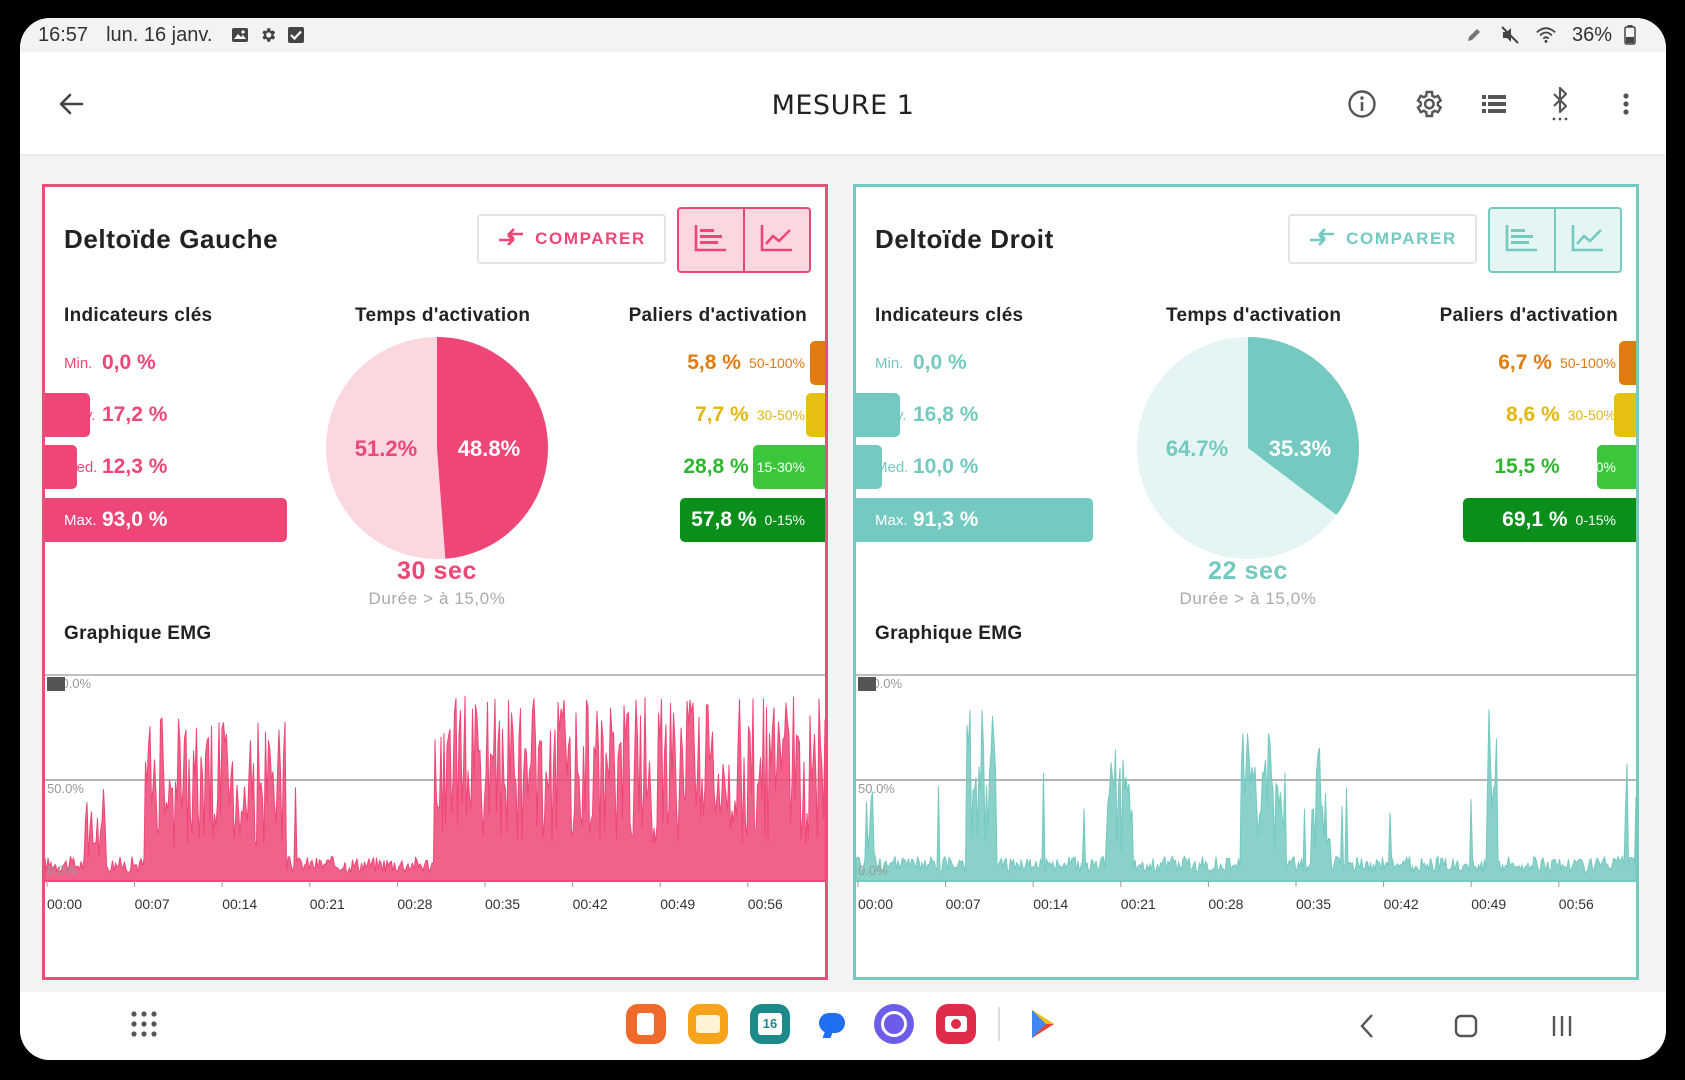 The width and height of the screenshot is (1685, 1080). What do you see at coordinates (1486, 363) in the screenshot?
I see `activation-level: 6,7 % 50-100%` at bounding box center [1486, 363].